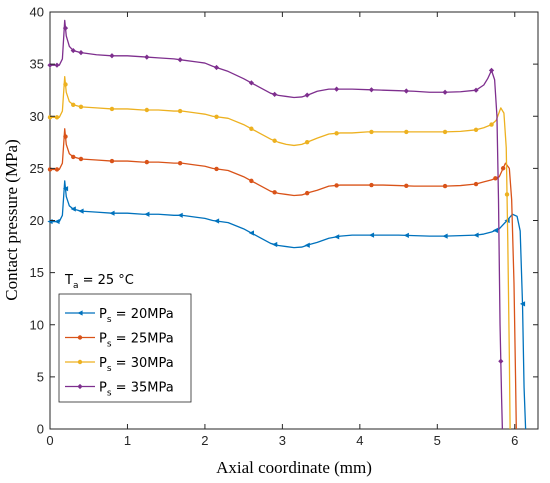  What do you see at coordinates (294, 467) in the screenshot?
I see `x-axis-label: Axial coordinate (mm)` at bounding box center [294, 467].